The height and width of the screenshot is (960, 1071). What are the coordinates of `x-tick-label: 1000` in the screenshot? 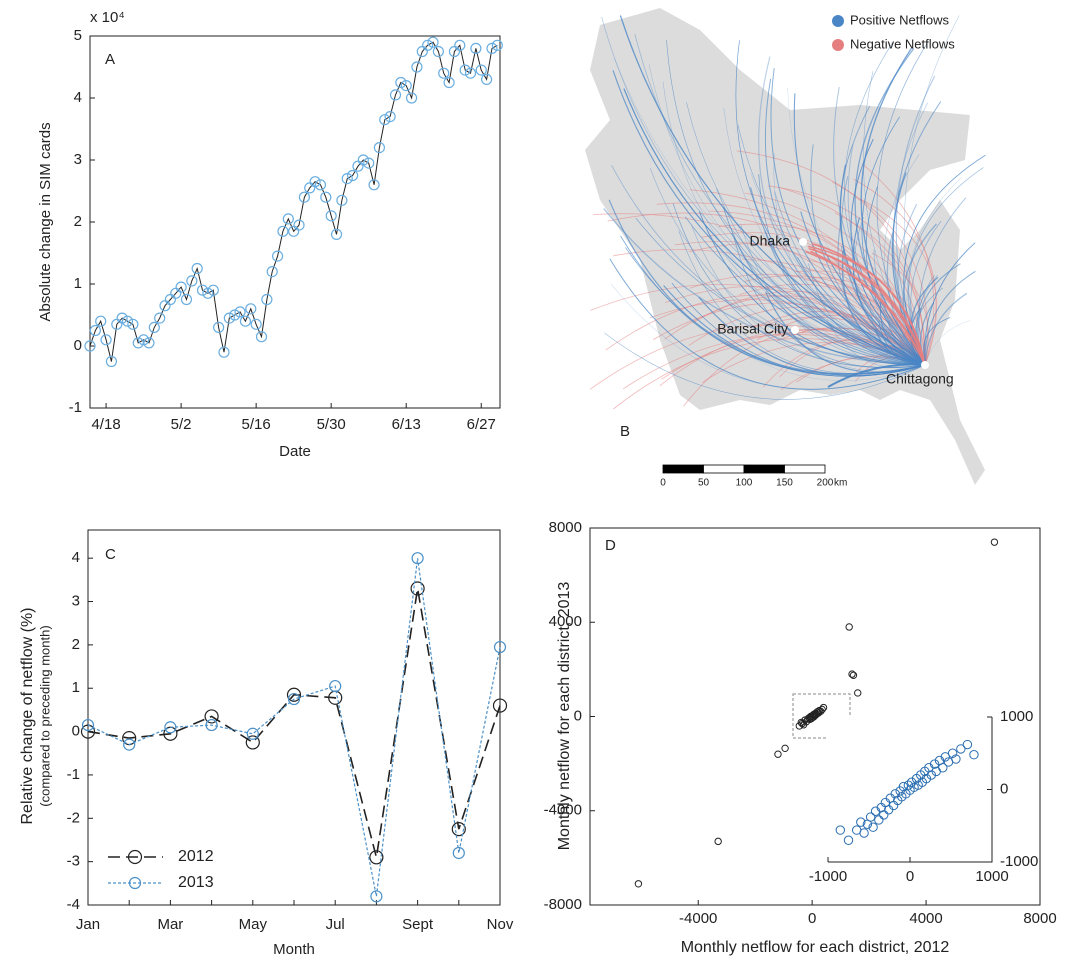 It's located at (991, 876).